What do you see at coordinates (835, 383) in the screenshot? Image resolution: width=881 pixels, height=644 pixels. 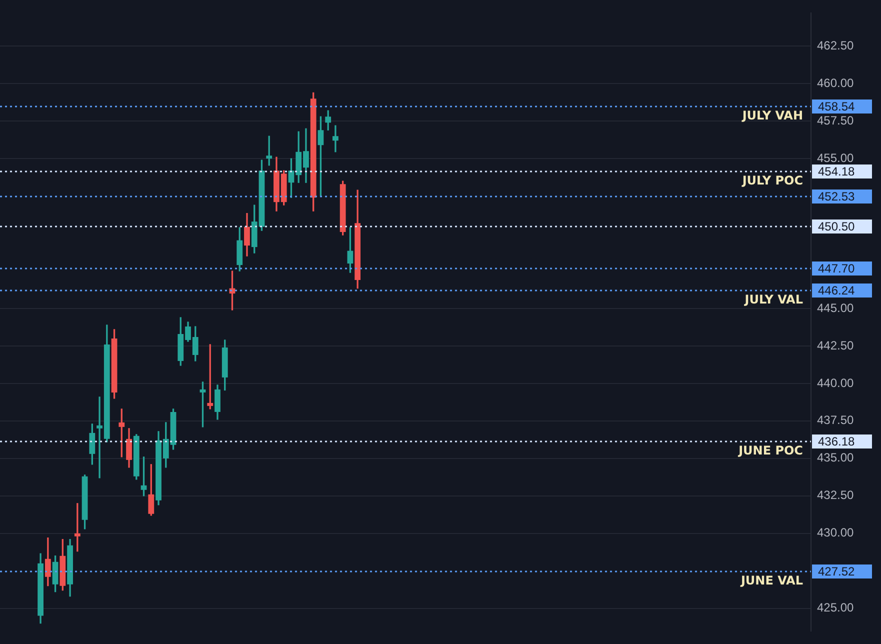 I see `y-tick-label: 440.00` at bounding box center [835, 383].